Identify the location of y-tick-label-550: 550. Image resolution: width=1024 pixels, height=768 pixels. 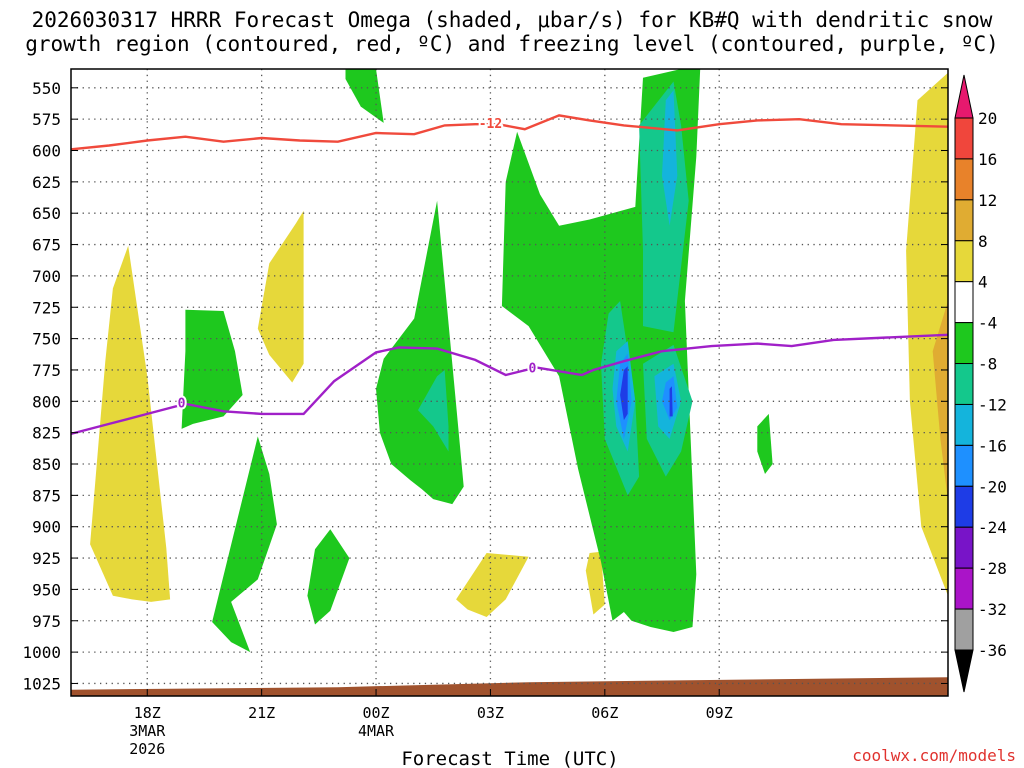
(46, 88).